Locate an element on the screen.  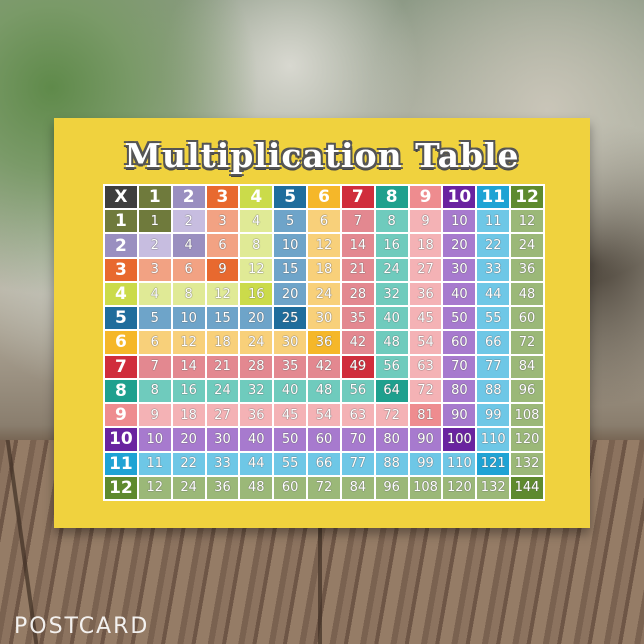
product-cell: 42 is located at coordinates (324, 366).